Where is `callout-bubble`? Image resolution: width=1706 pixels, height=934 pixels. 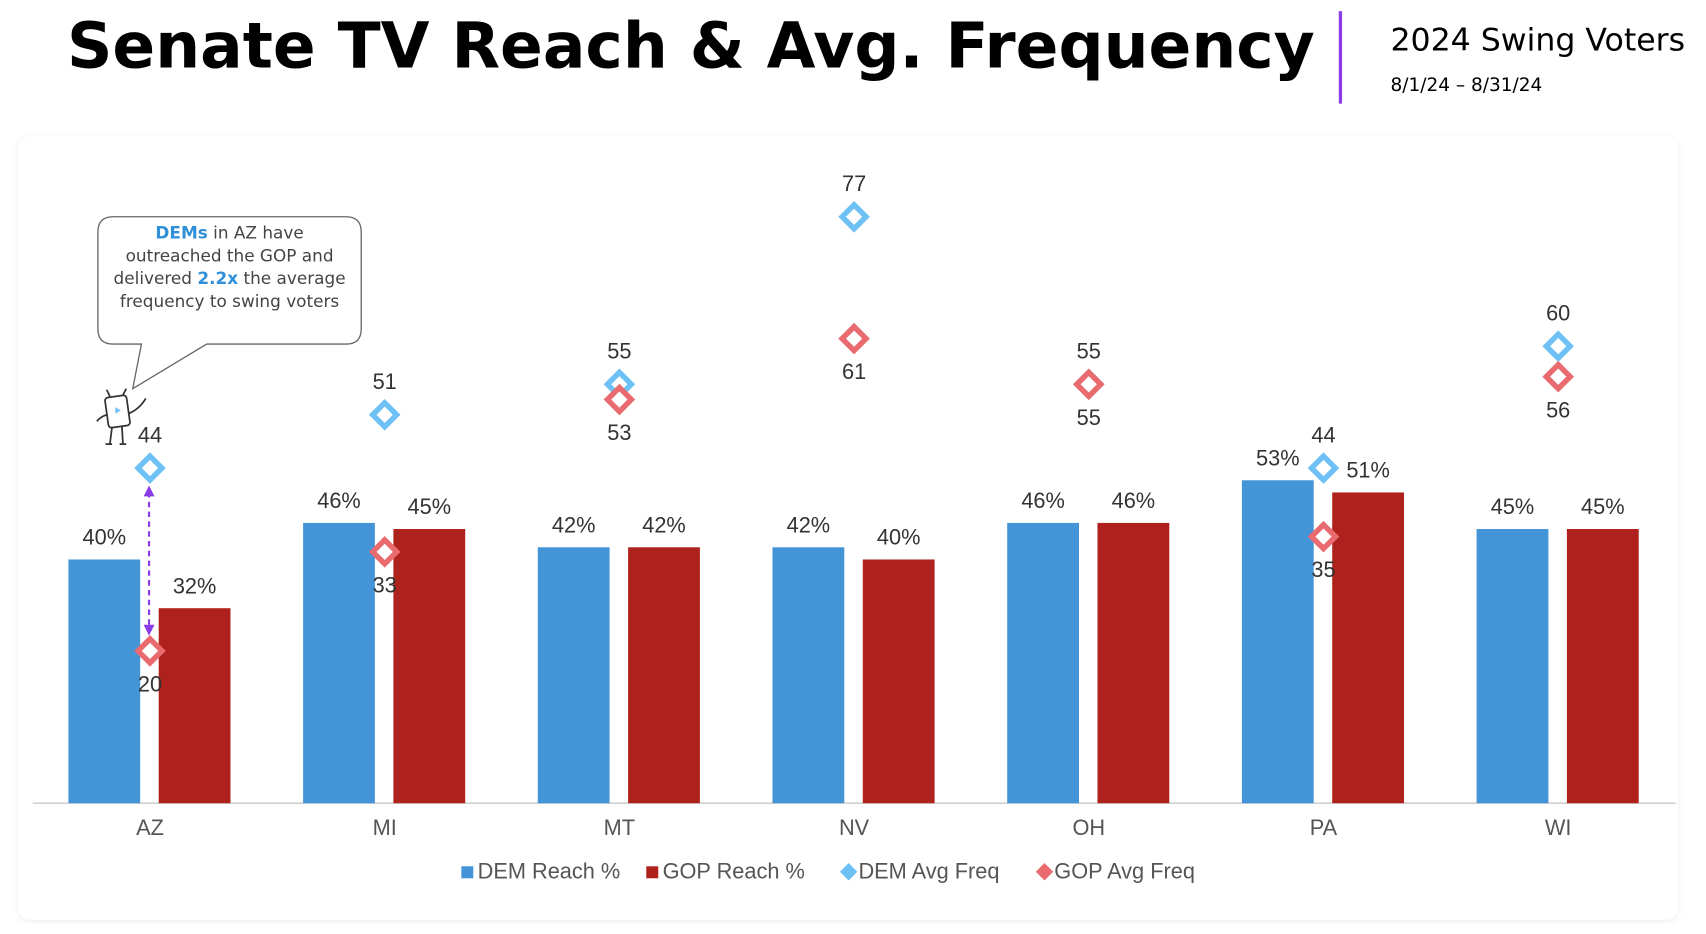 callout-bubble is located at coordinates (229, 303).